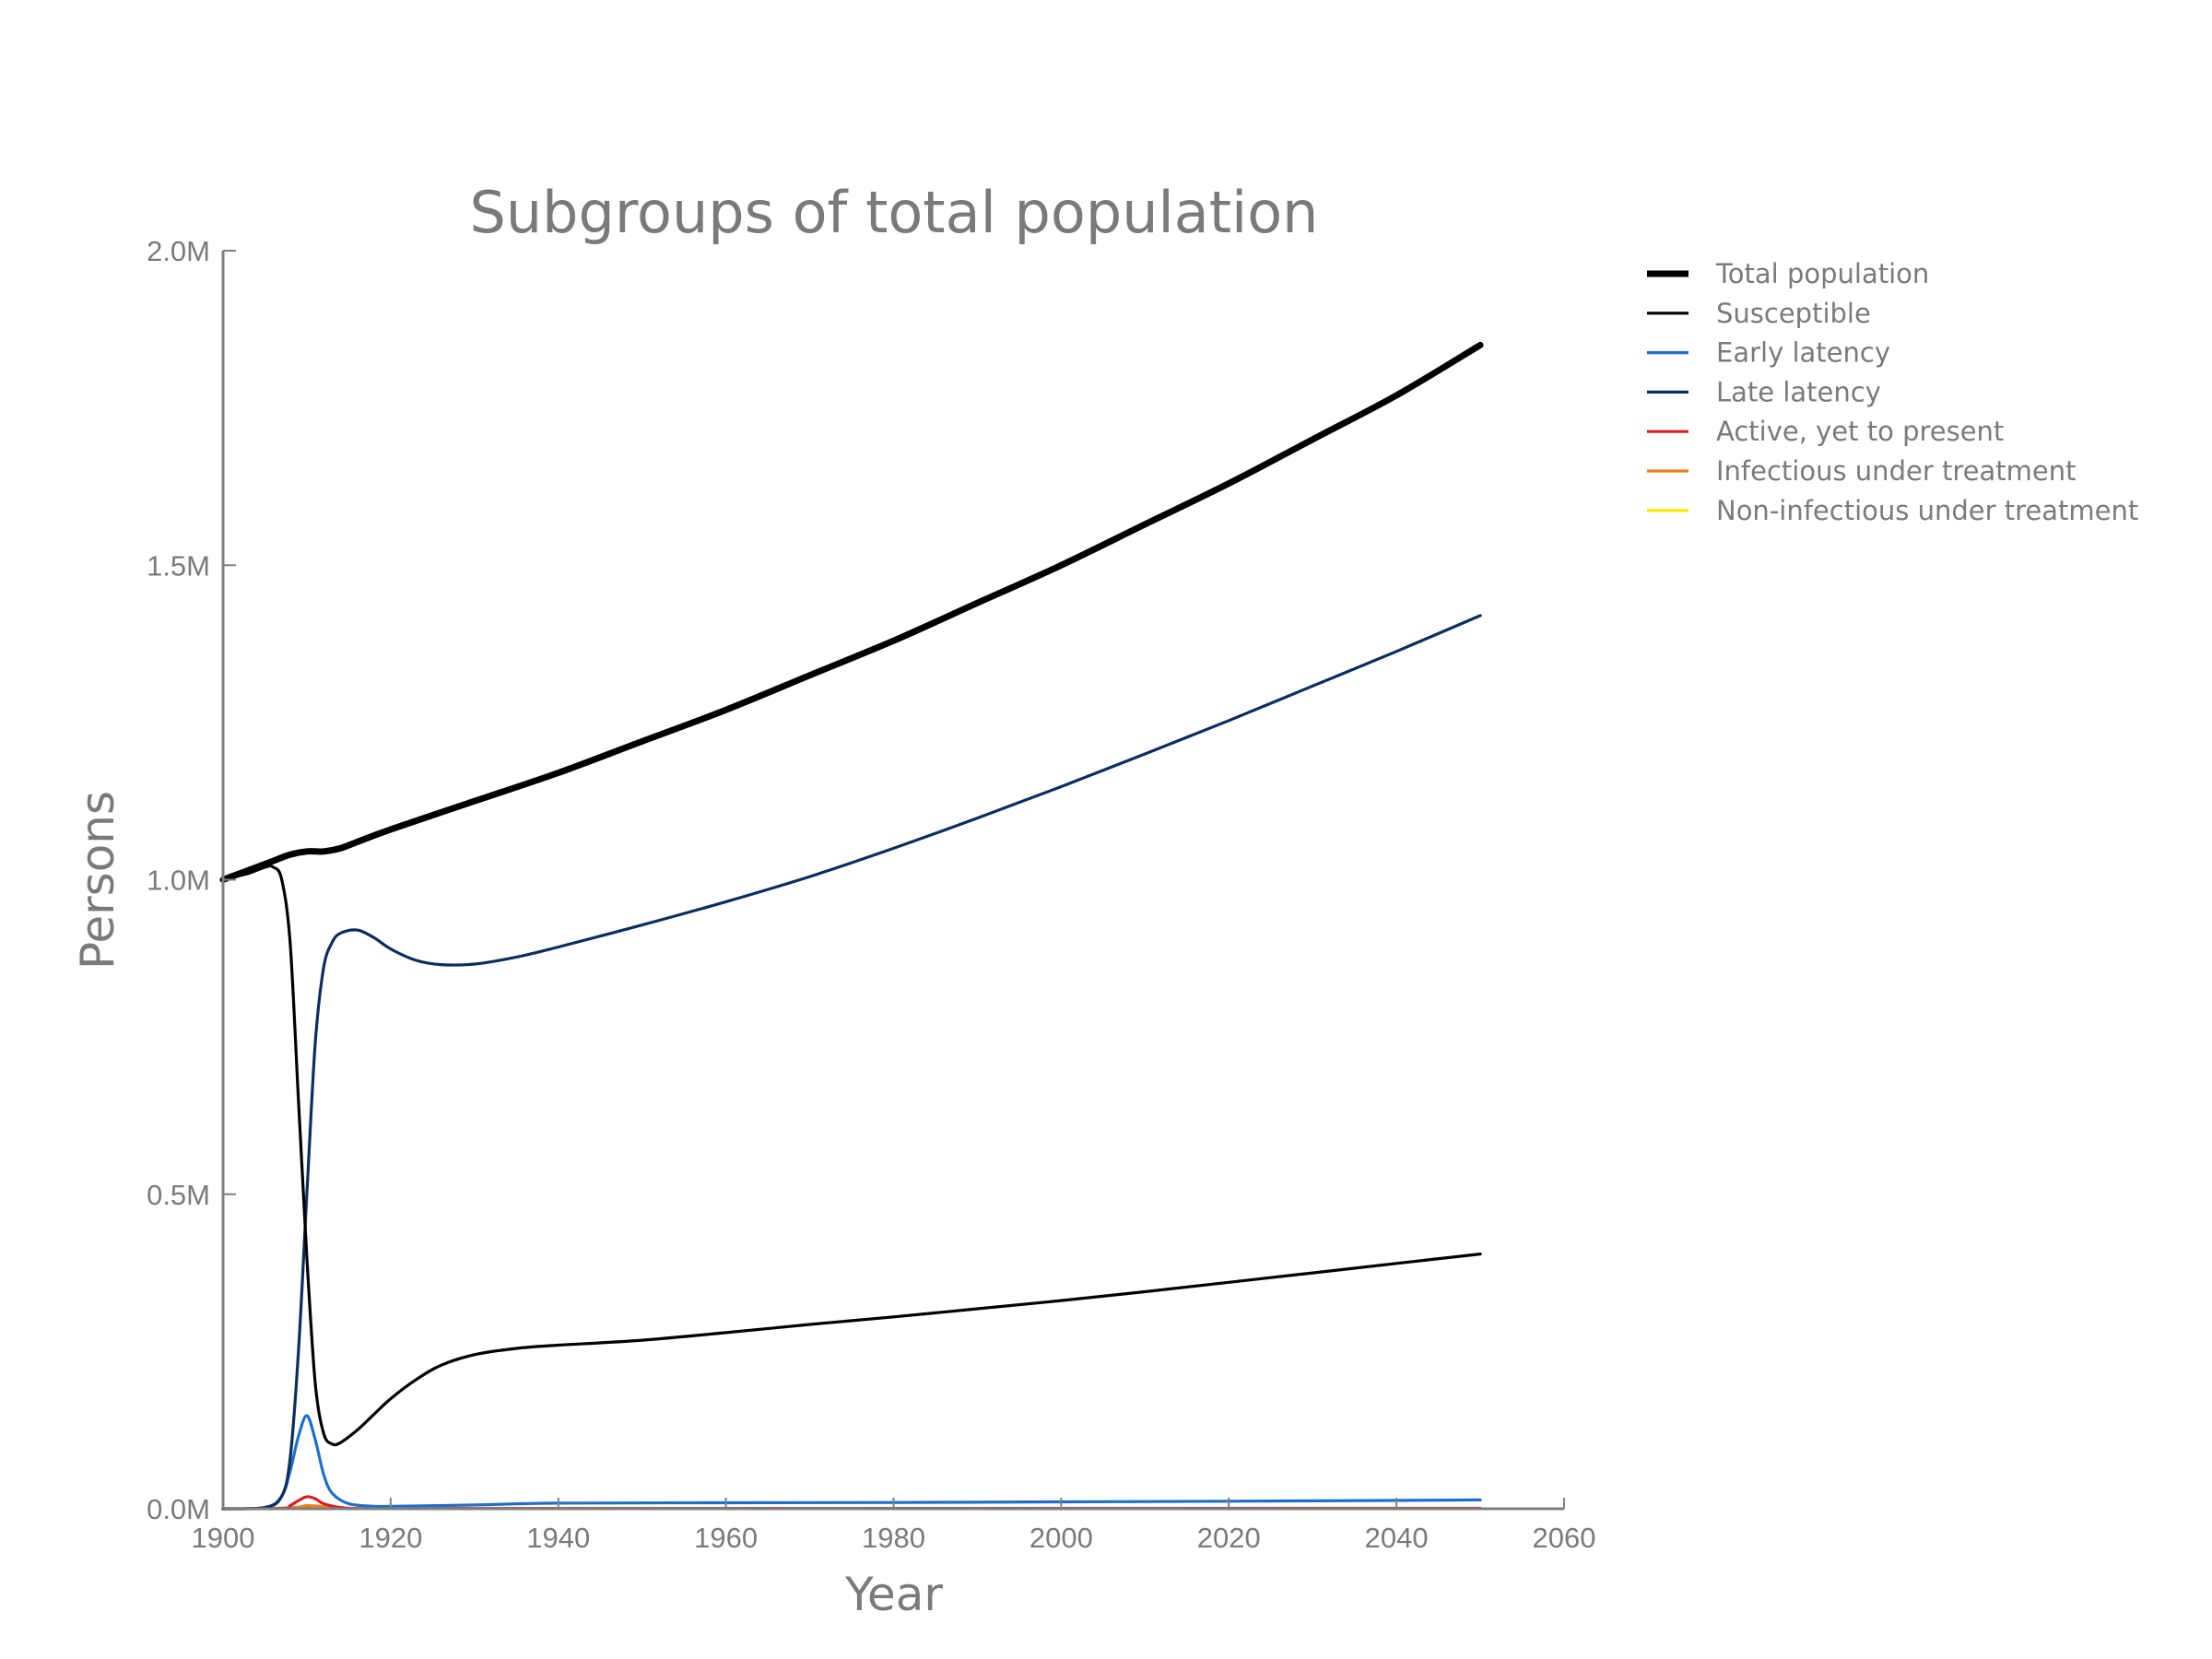 Image resolution: width=2212 pixels, height=1659 pixels. I want to click on x-axis-label: Year, so click(893, 1594).